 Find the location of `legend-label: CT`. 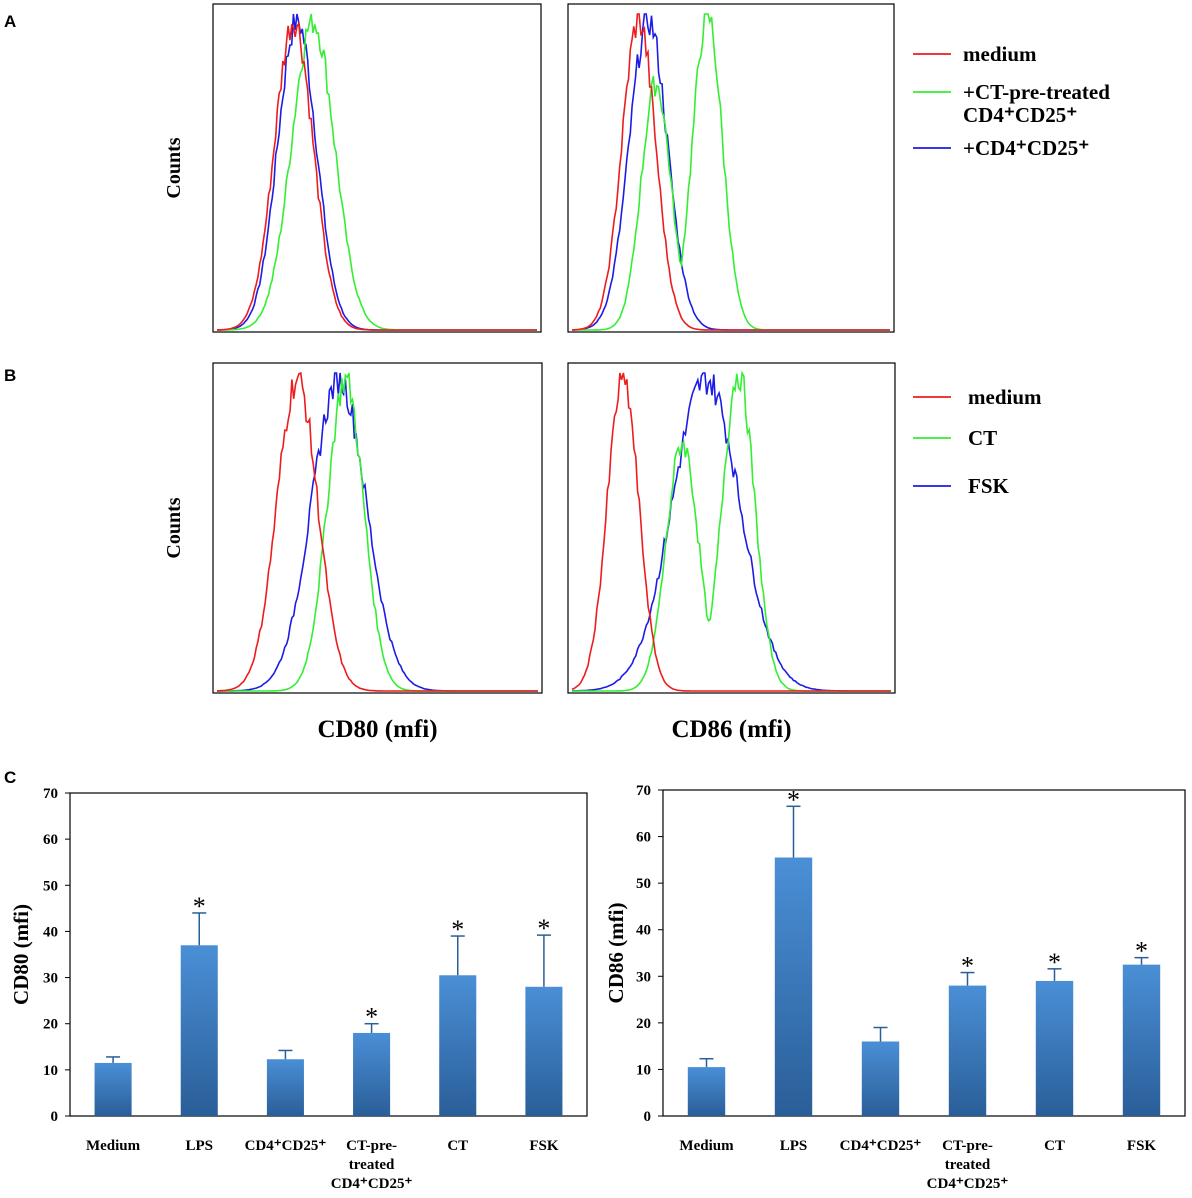

legend-label: CT is located at coordinates (982, 438).